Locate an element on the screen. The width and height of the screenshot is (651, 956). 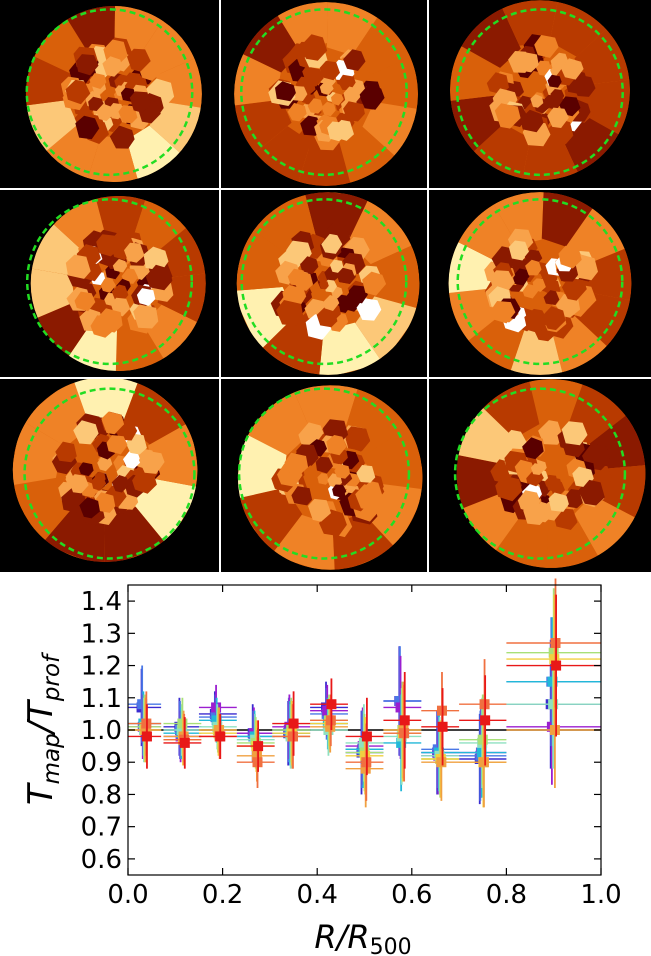
x-tick-label: 1.0 is located at coordinates (600, 895).